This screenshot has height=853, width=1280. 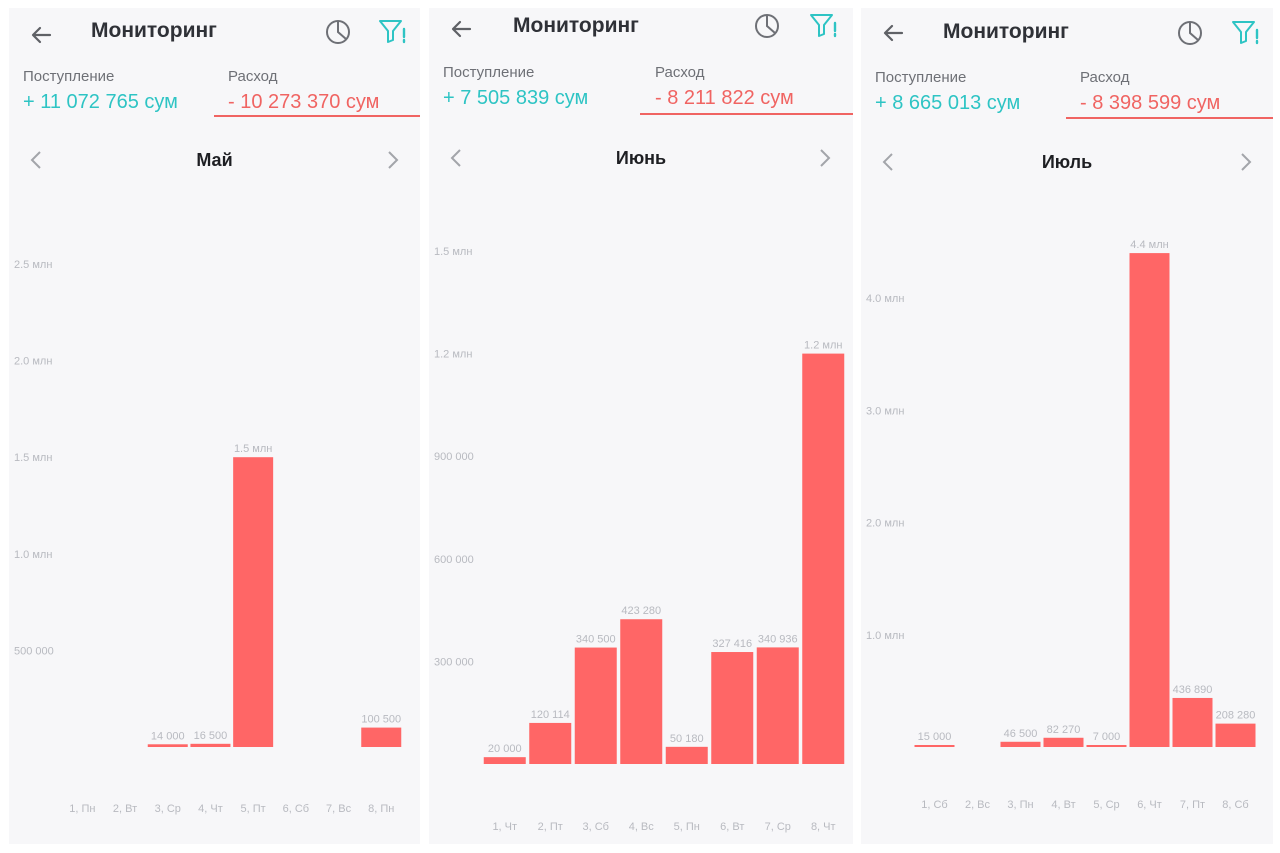 What do you see at coordinates (1235, 805) in the screenshot?
I see `x-tick-label: 8, Сб` at bounding box center [1235, 805].